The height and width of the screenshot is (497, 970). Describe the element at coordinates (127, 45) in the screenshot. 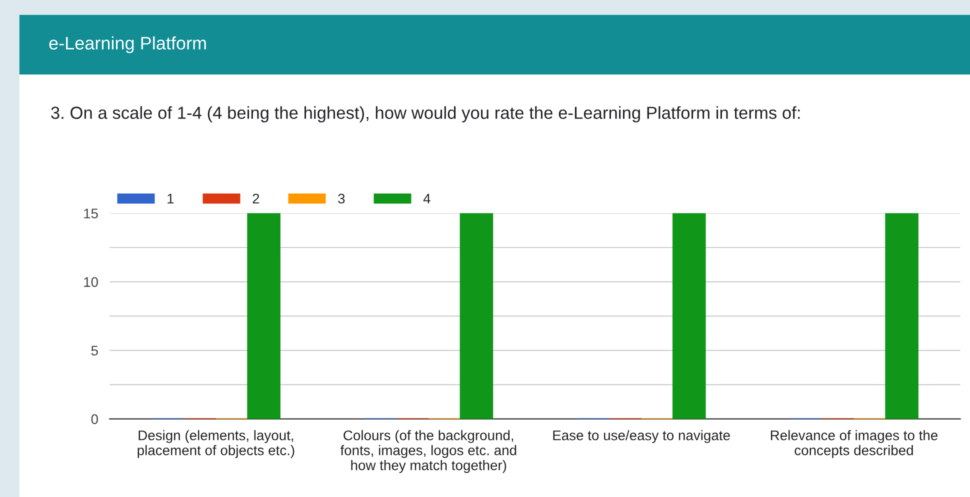

I see `chart-title: e-Learning Platform` at that location.